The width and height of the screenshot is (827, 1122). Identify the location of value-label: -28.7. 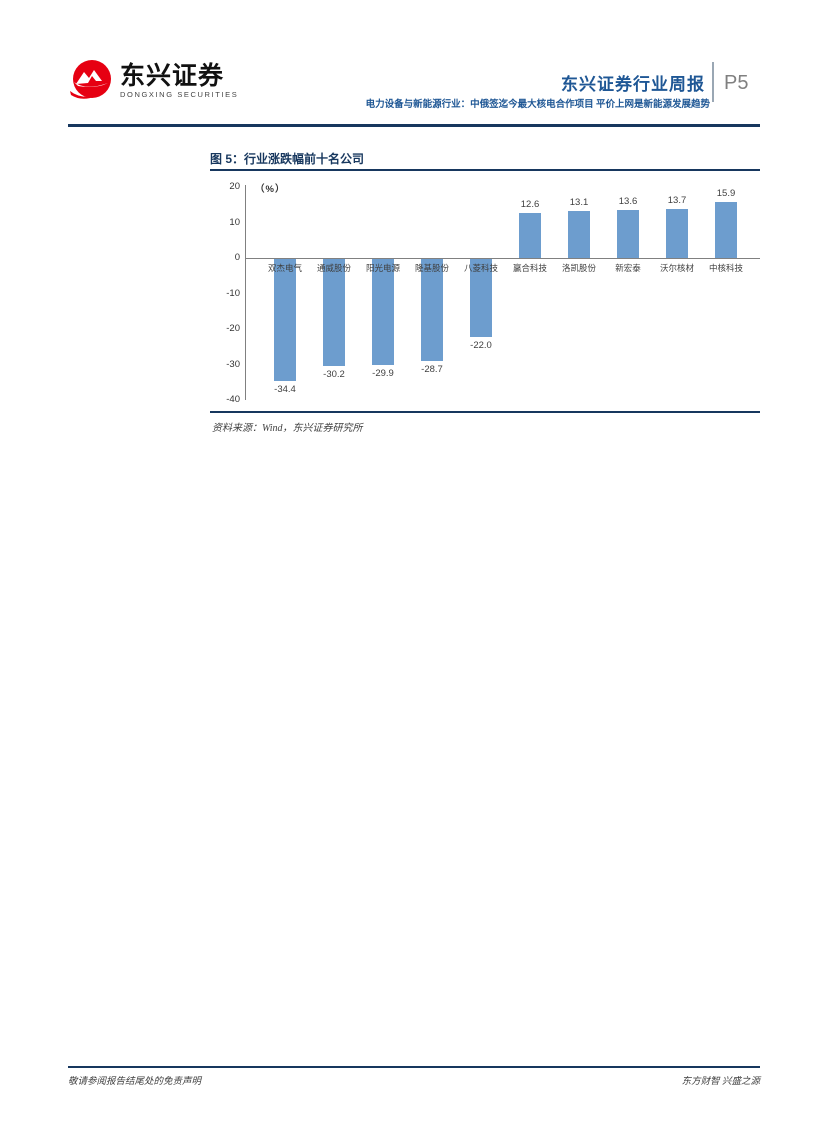
(432, 369).